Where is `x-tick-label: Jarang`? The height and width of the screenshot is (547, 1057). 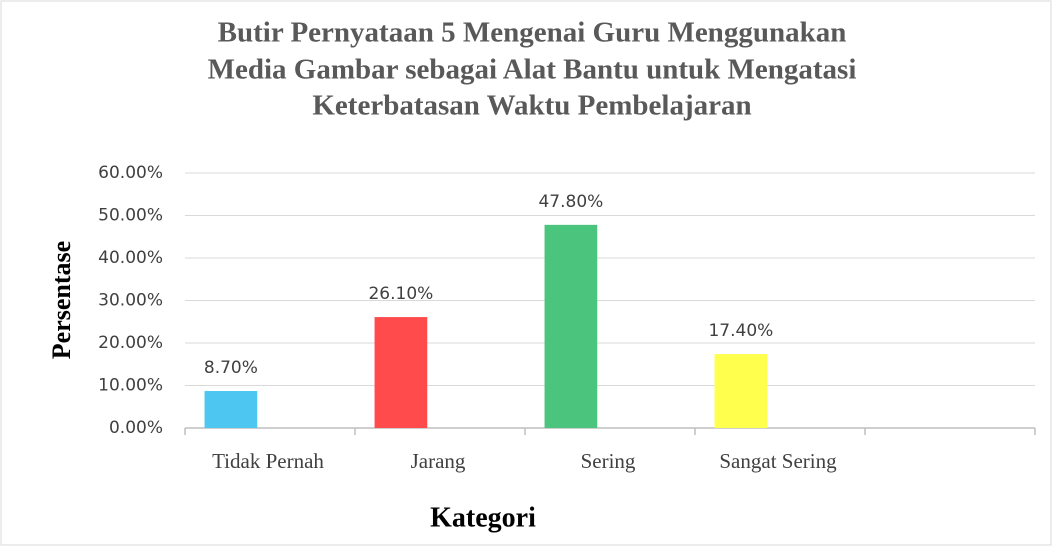 x-tick-label: Jarang is located at coordinates (438, 461).